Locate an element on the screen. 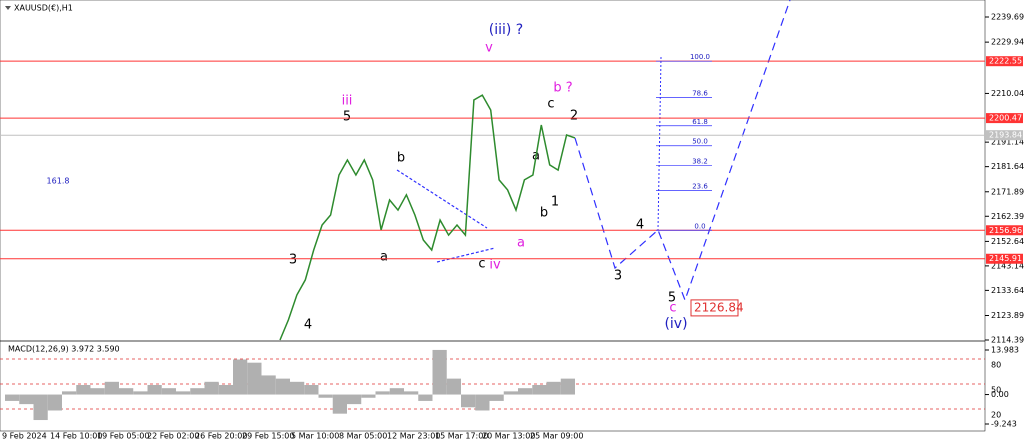  level-label: 2193.84 is located at coordinates (1005, 135).